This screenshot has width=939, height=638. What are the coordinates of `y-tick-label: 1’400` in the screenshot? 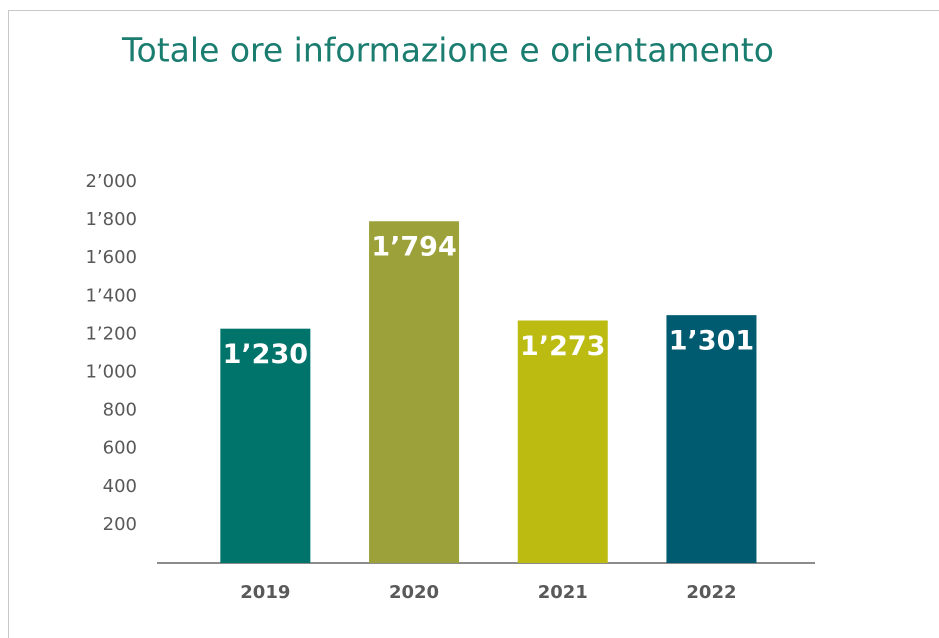 It's located at (111, 295).